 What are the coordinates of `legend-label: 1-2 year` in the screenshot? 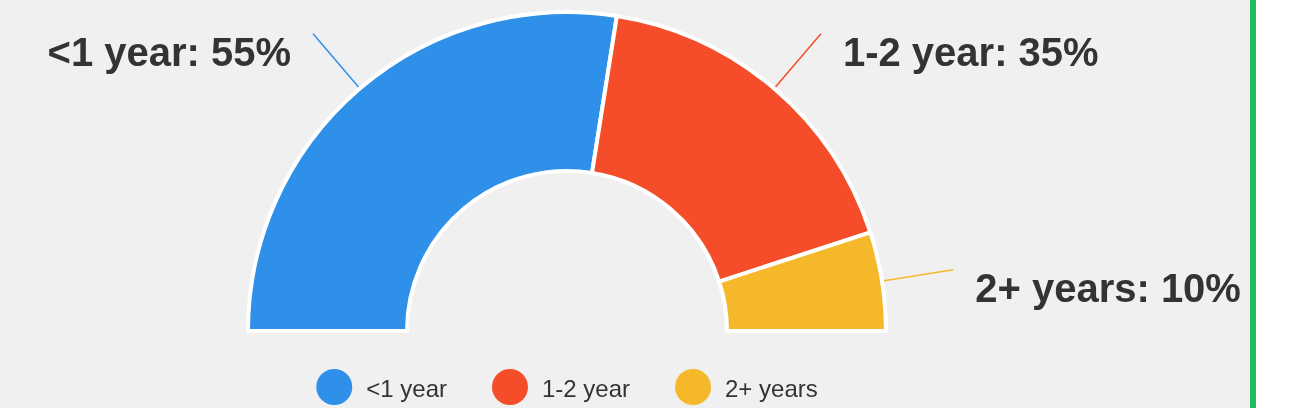 It's located at (586, 388).